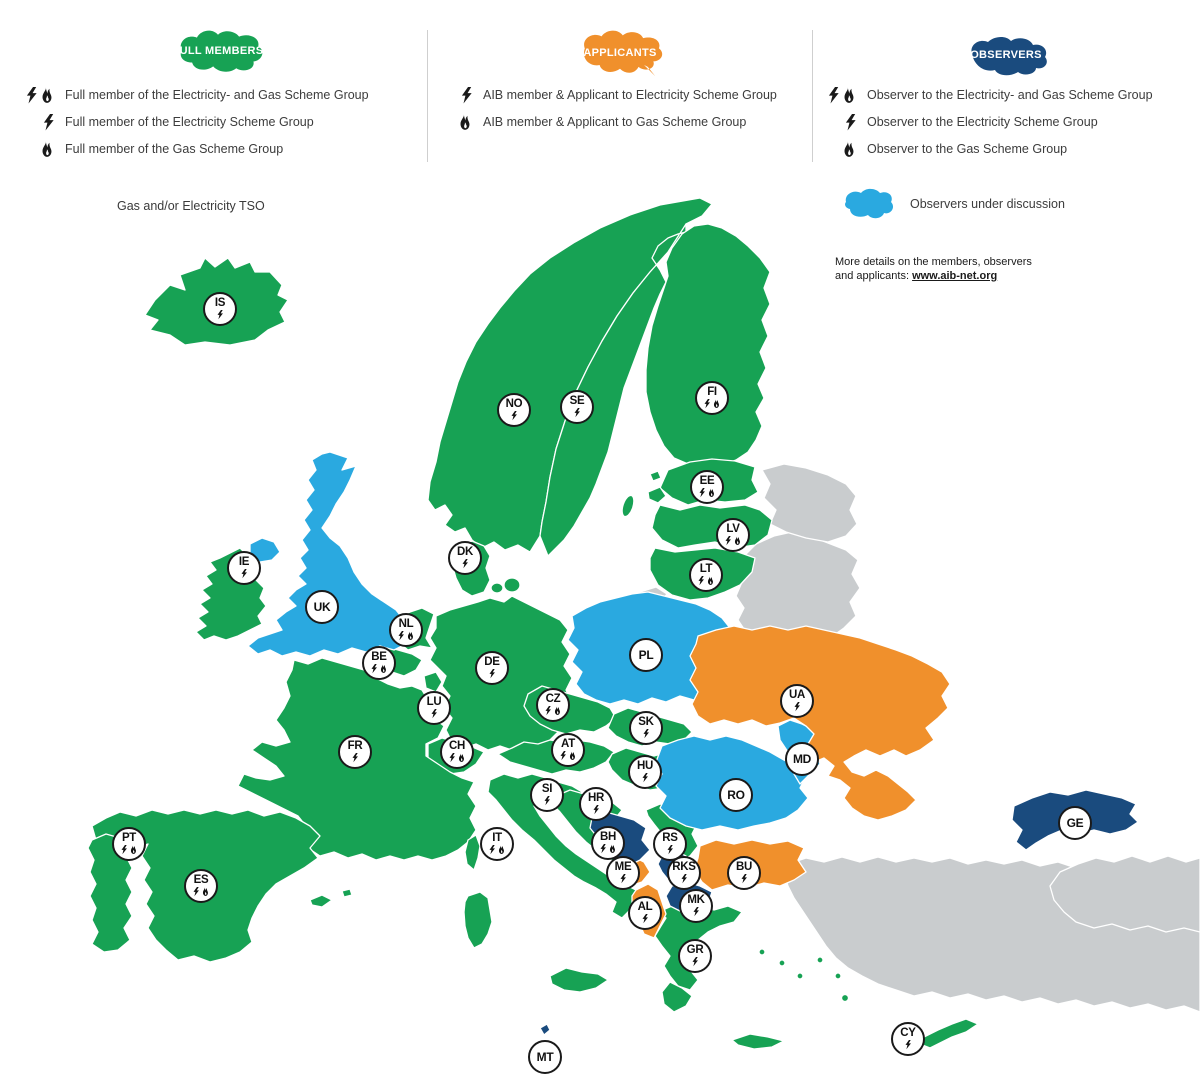 Image resolution: width=1200 pixels, height=1091 pixels. I want to click on marker-code: CH, so click(456, 746).